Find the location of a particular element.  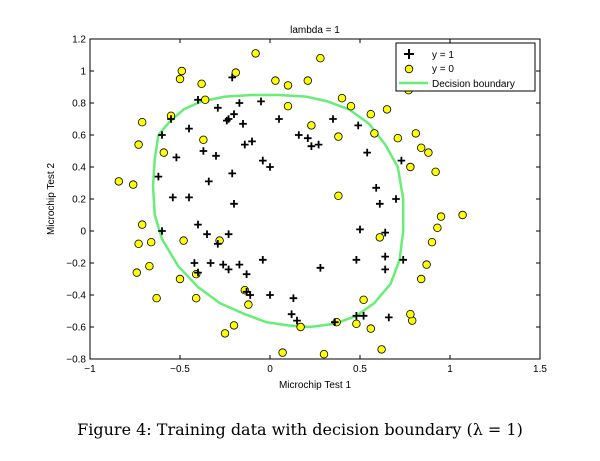

y-tick-label-1: −0.6 is located at coordinates (76, 328).